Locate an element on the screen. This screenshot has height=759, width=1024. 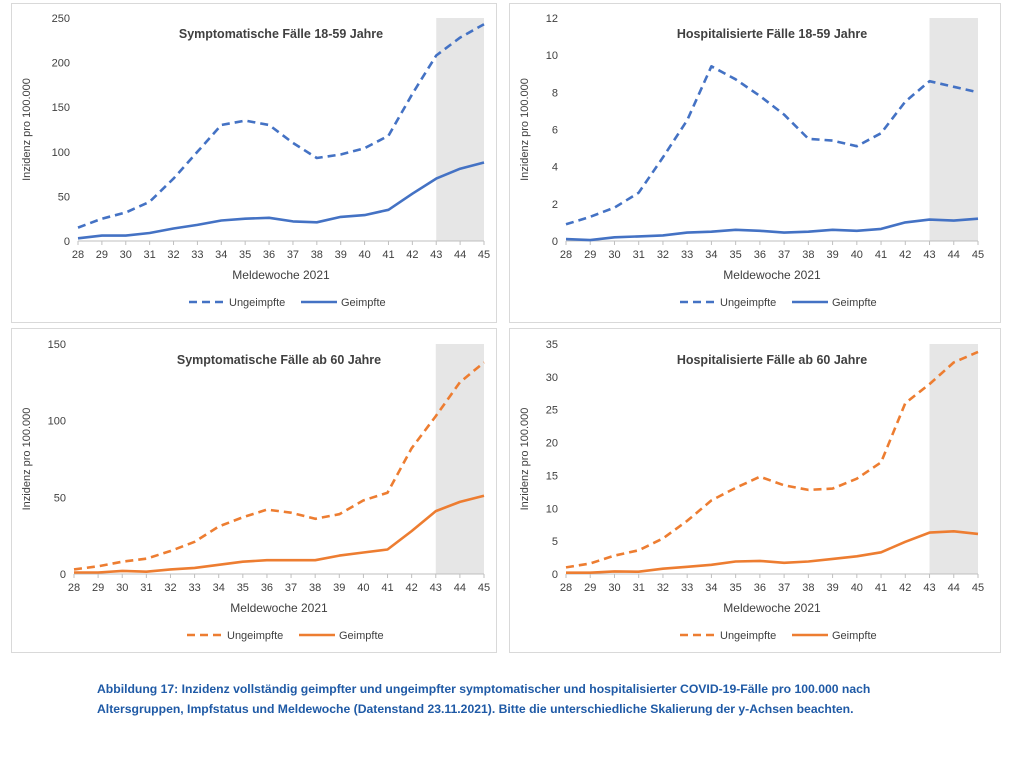
y-tick-label: 30 is located at coordinates (552, 378).